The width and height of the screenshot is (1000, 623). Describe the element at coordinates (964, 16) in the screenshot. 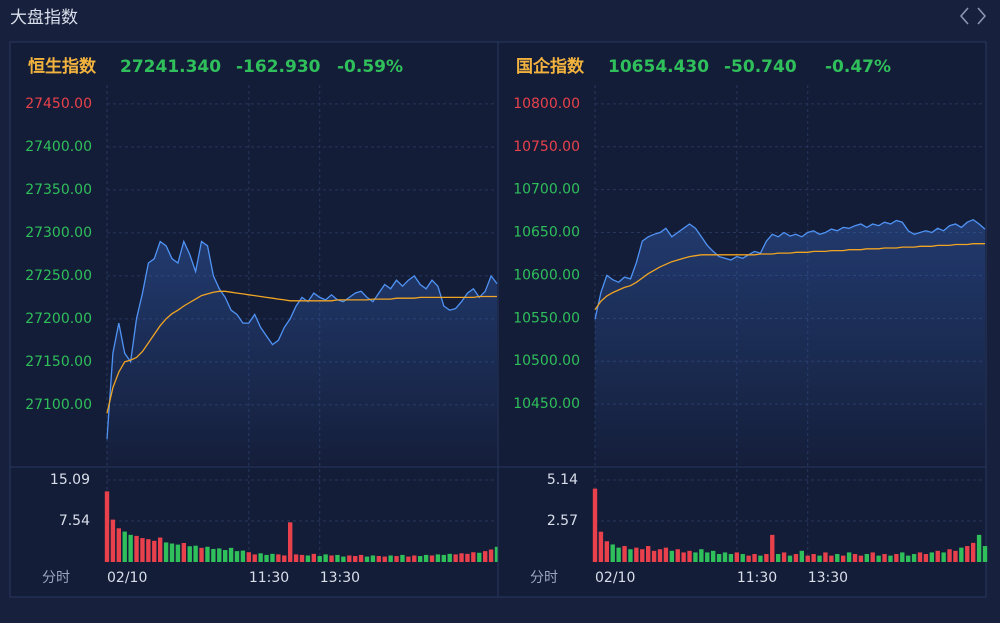

I see `prev-arrow` at that location.